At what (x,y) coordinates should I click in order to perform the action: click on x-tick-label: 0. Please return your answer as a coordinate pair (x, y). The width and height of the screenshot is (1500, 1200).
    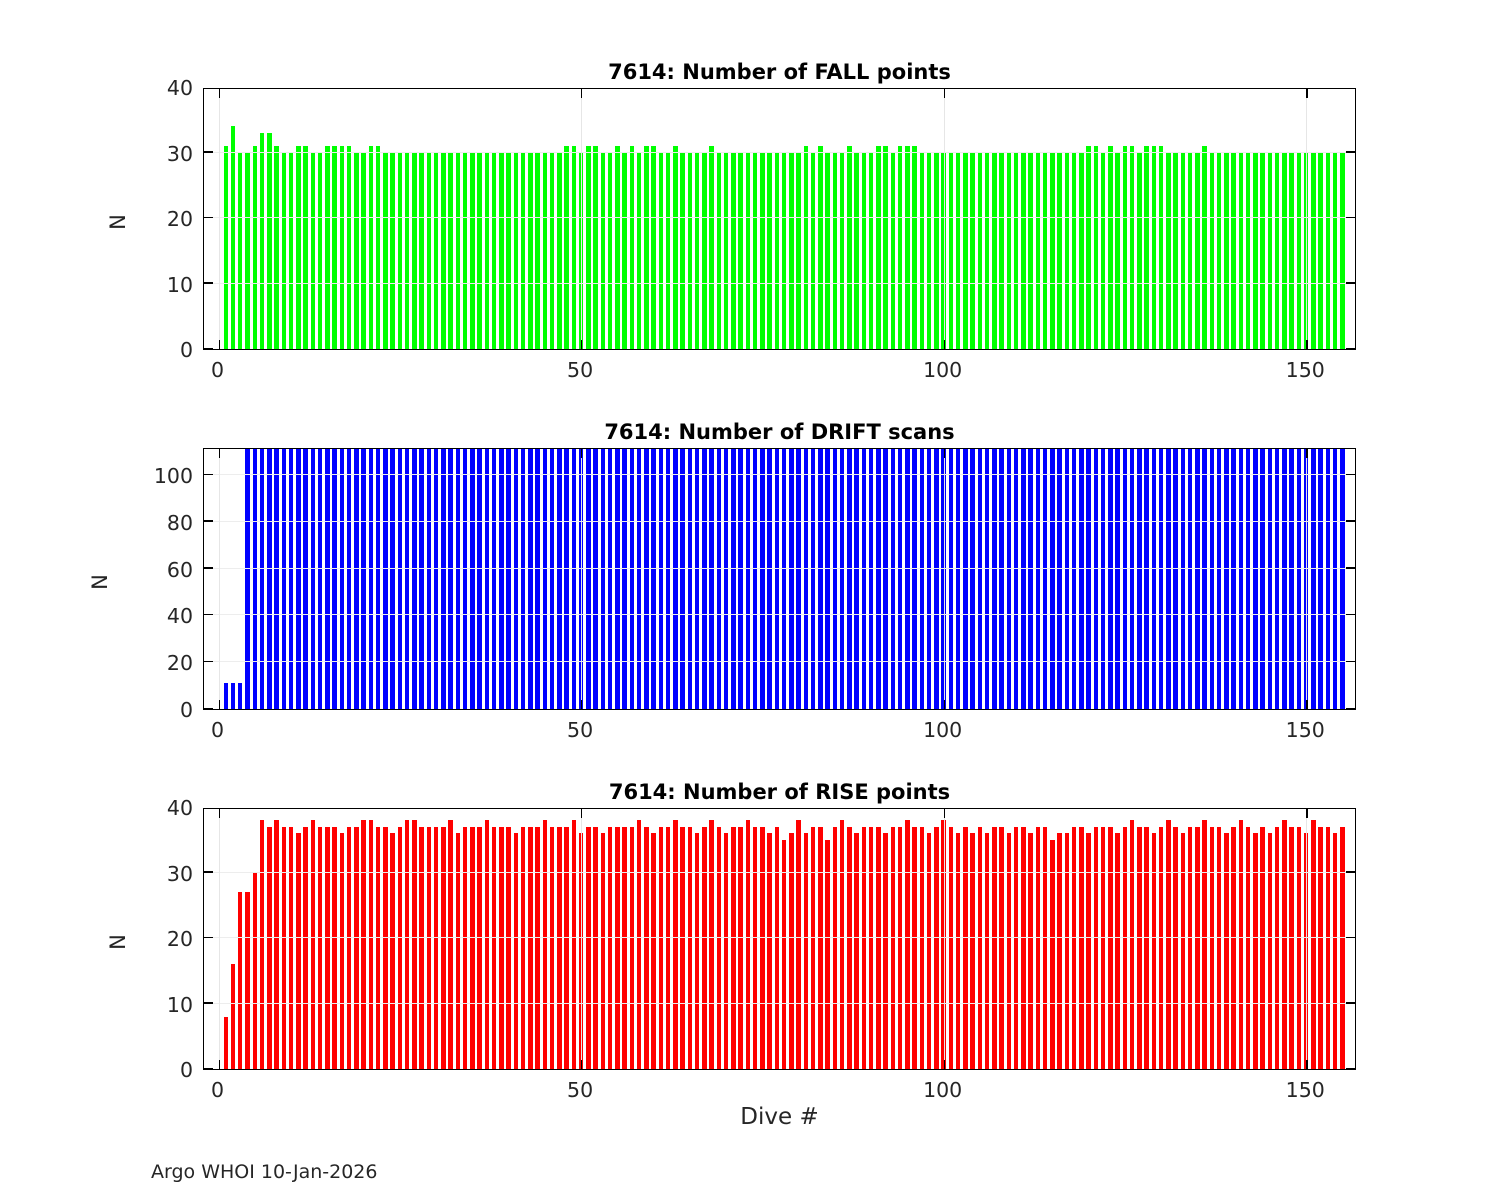
    Looking at the image, I should click on (217, 730).